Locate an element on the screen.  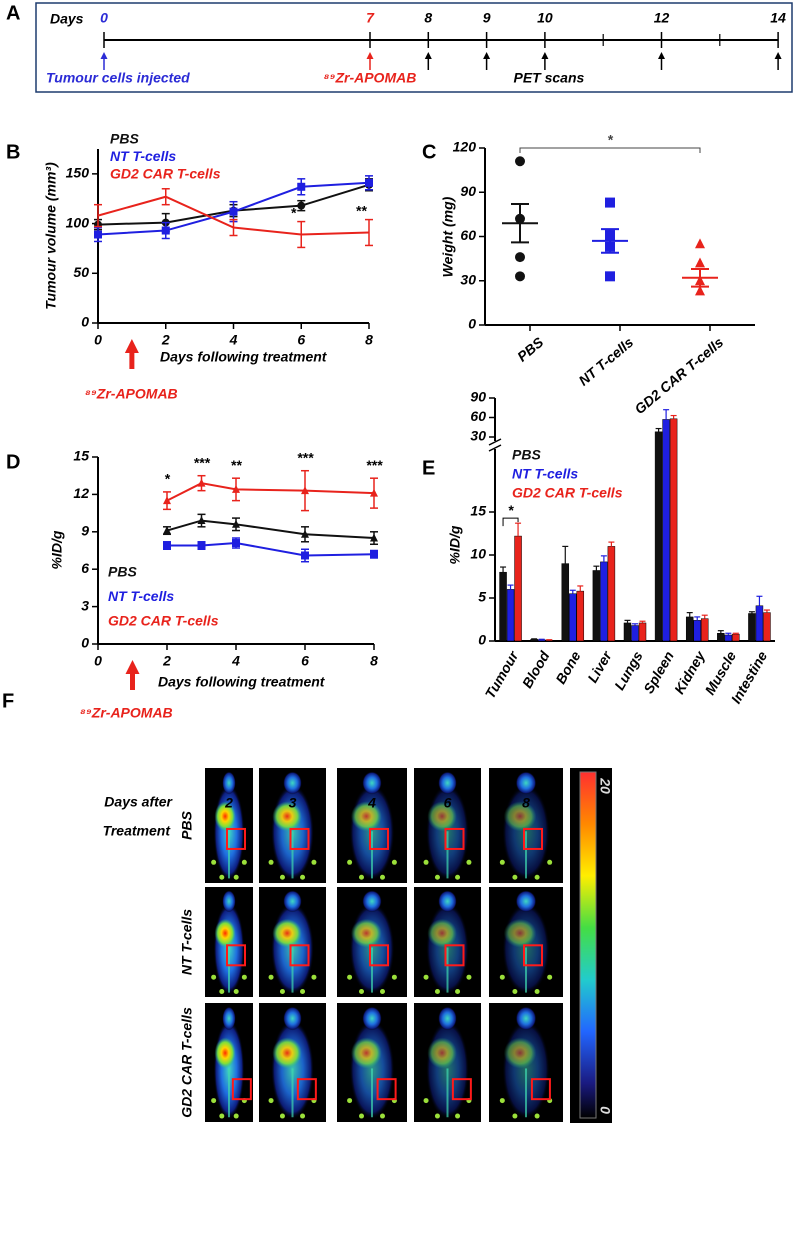
x-tick-label: 0 is located at coordinates (98, 661).